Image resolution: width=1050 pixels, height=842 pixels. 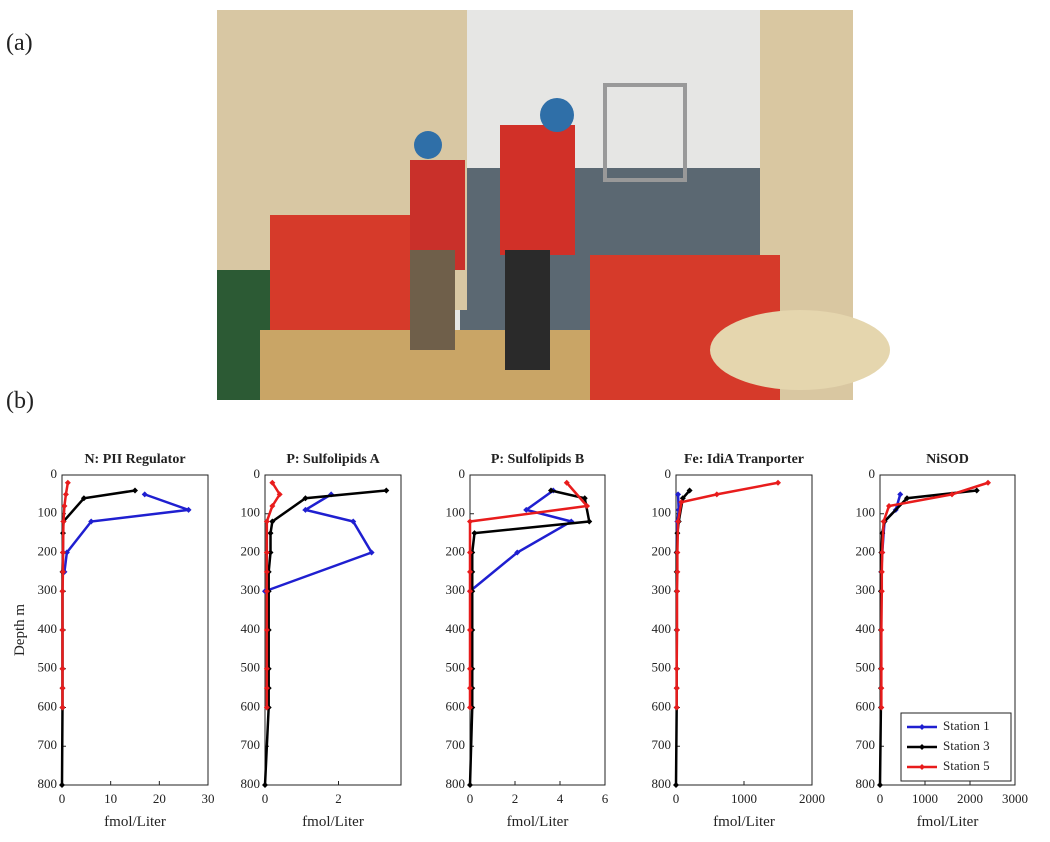 What do you see at coordinates (515, 798) in the screenshot?
I see `x-tick-label: 2` at bounding box center [515, 798].